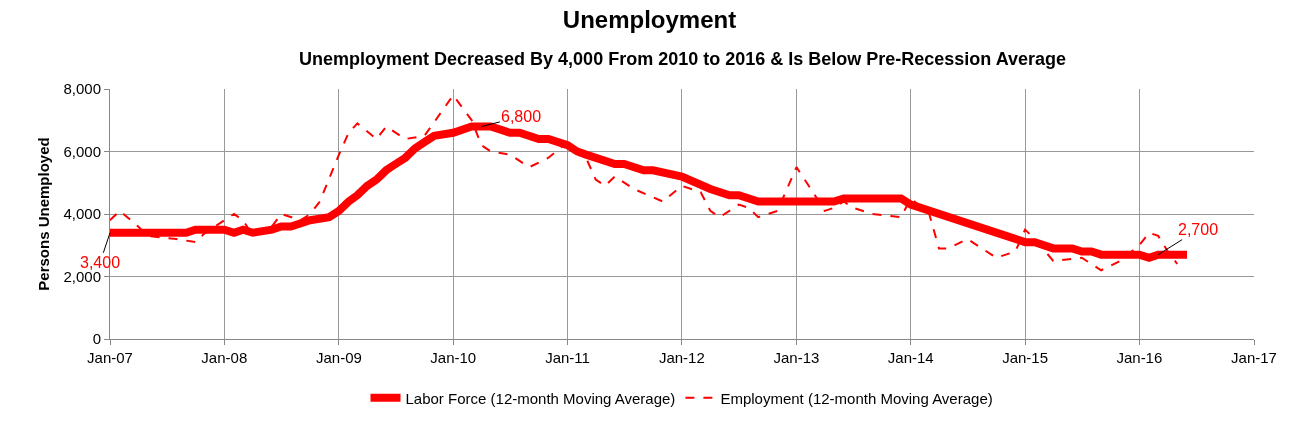  What do you see at coordinates (856, 398) in the screenshot?
I see `legend-label: Employment (12-month Moving Average)` at bounding box center [856, 398].